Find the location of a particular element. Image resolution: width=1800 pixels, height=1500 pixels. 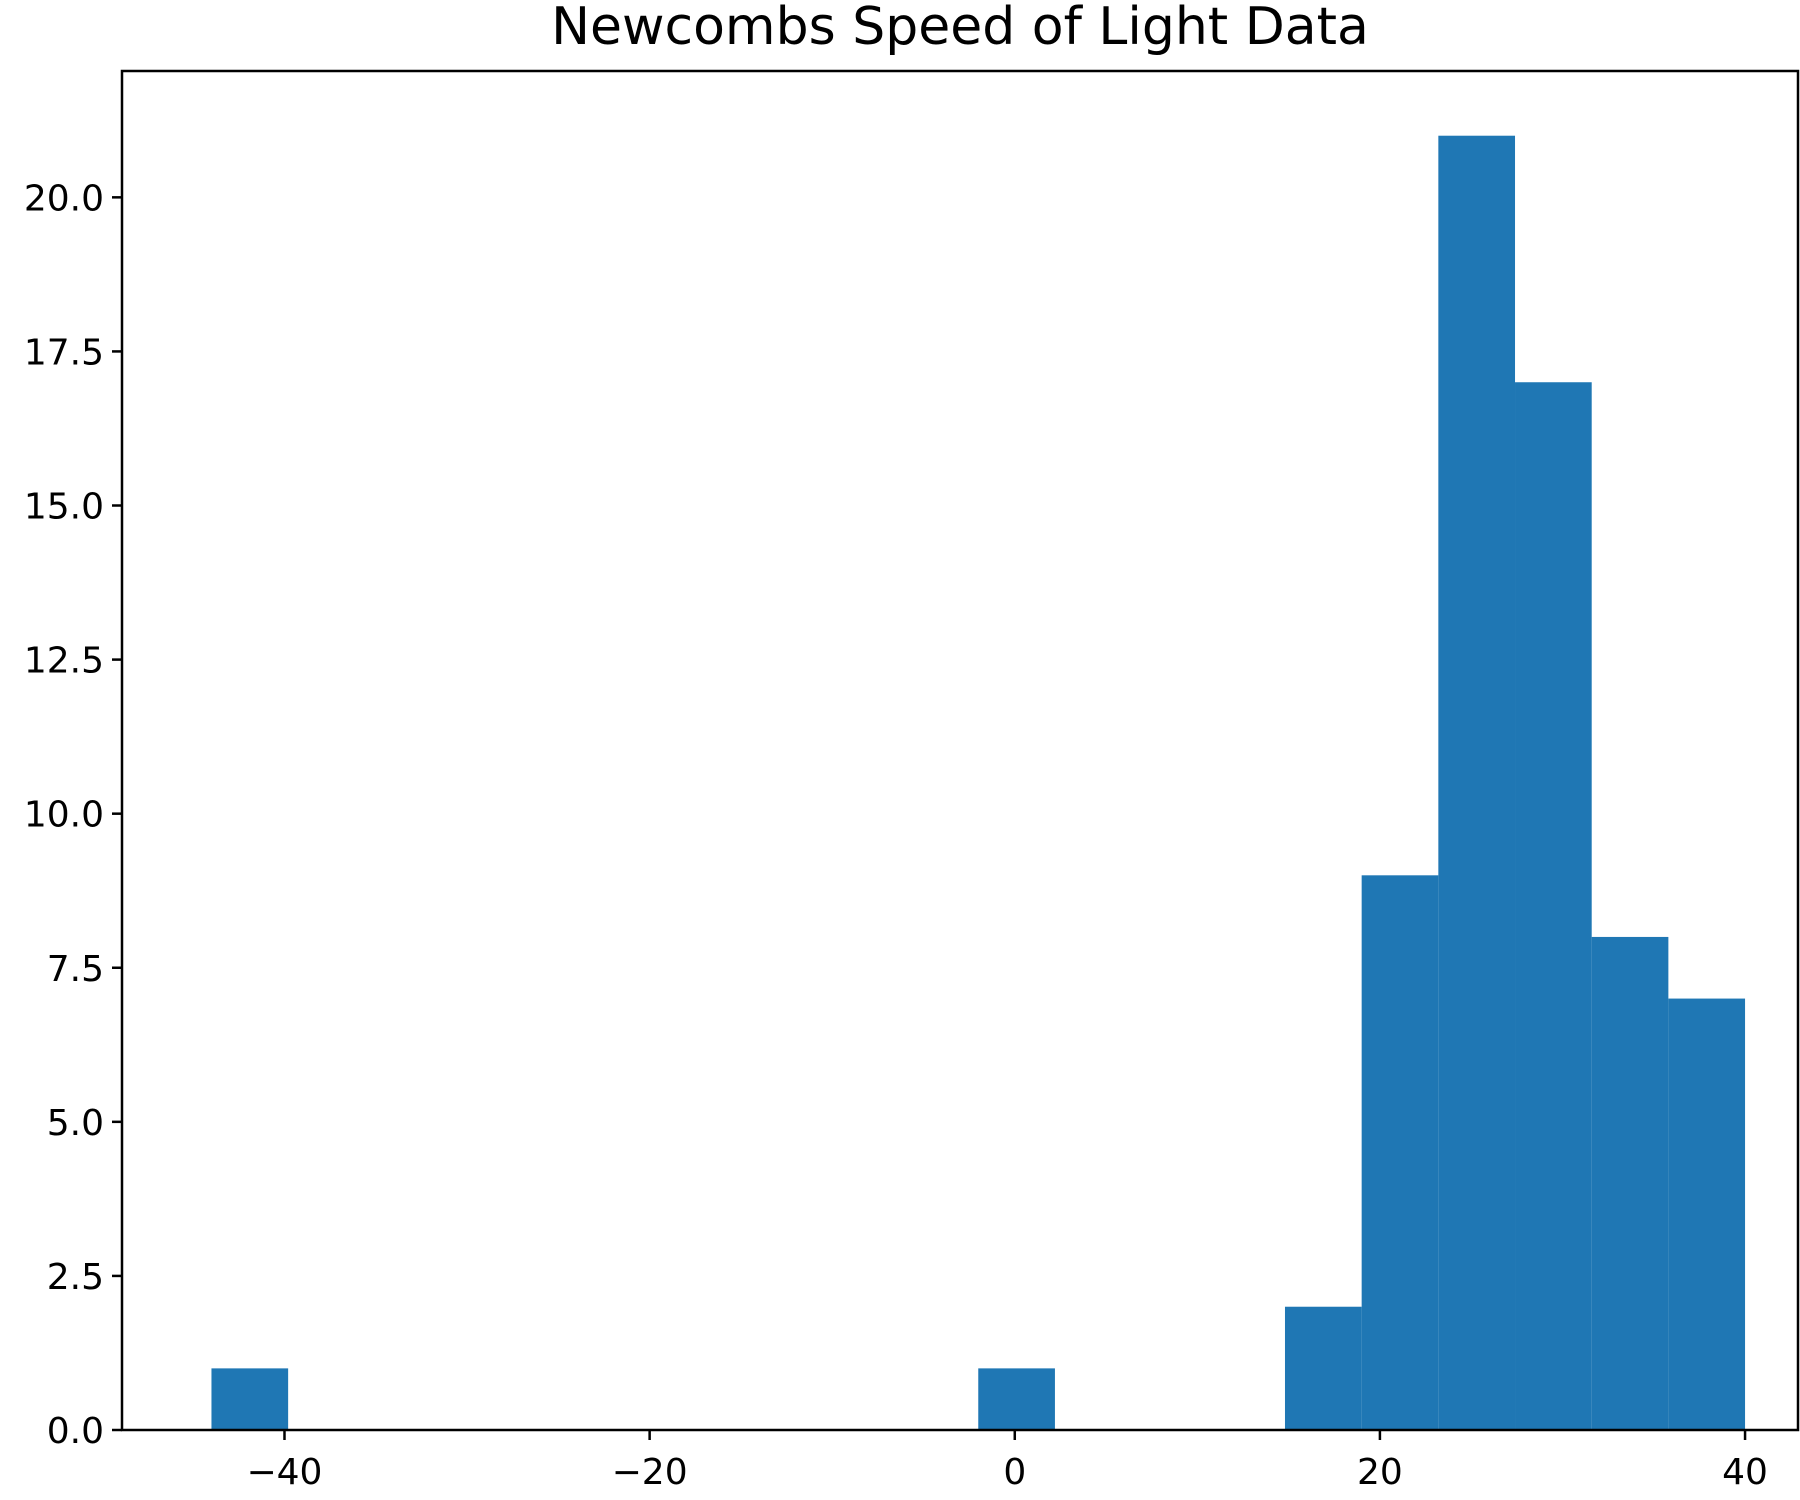

x-tick-label: 20 is located at coordinates (1380, 1472).